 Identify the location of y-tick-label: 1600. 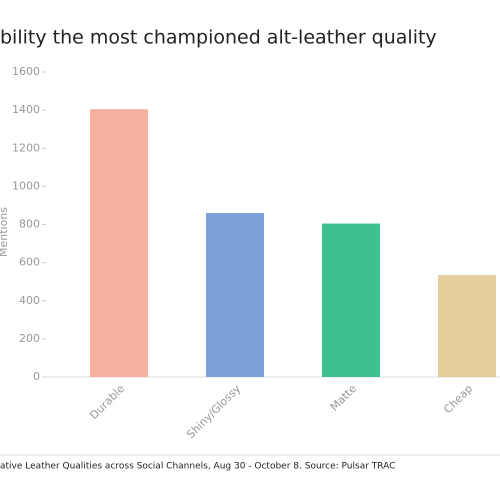
(26, 71).